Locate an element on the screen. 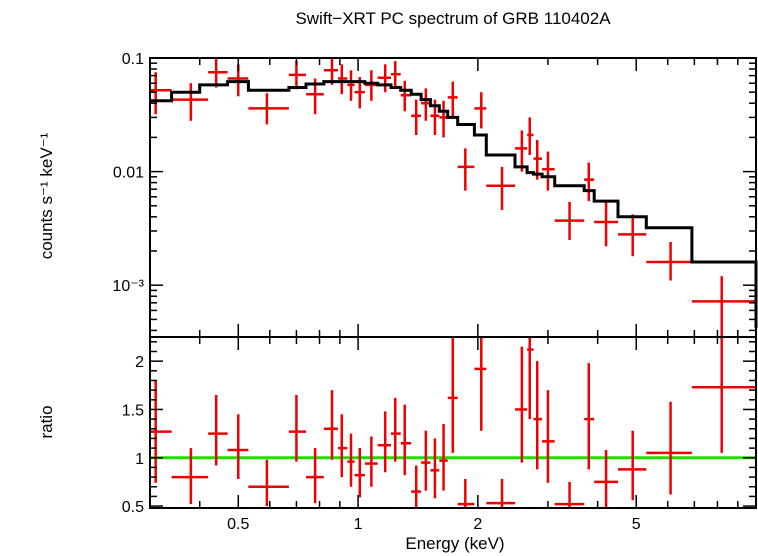 Image resolution: width=758 pixels, height=556 pixels. x-tick-label: 1 is located at coordinates (358, 524).